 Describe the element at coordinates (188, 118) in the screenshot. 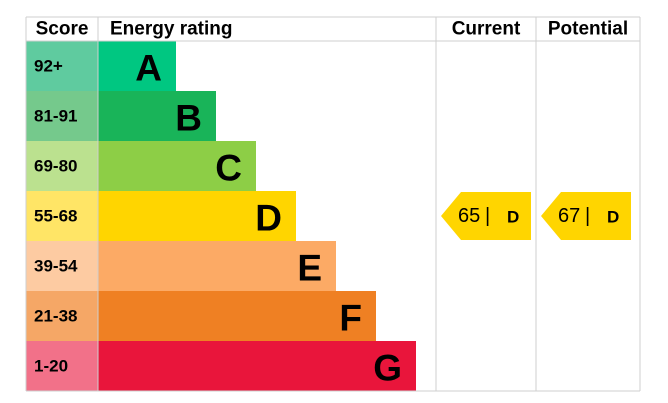

I see `rating-letter: B` at that location.